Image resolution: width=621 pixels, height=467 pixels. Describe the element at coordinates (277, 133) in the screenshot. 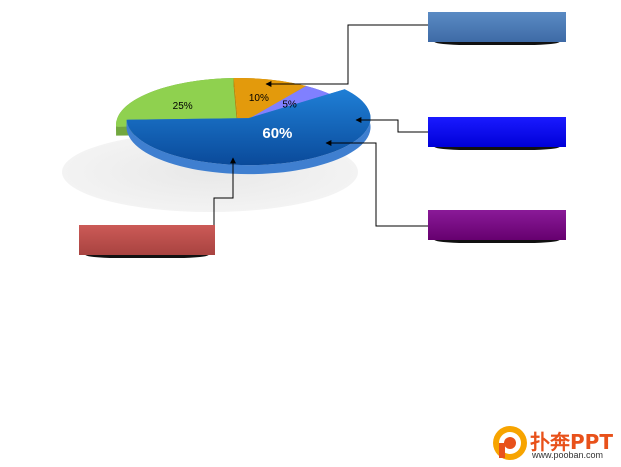

I see `data-label-60: 60%` at that location.